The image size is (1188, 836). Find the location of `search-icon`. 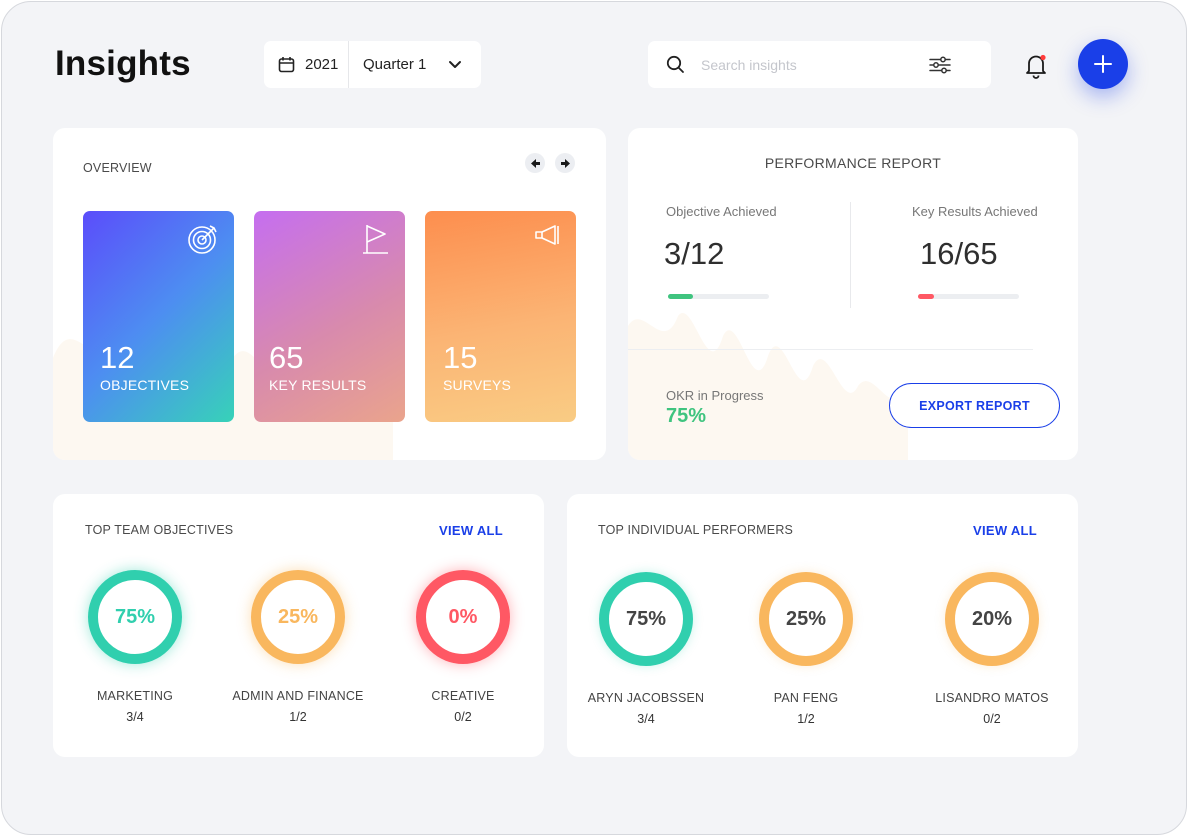

search-icon is located at coordinates (675, 64).